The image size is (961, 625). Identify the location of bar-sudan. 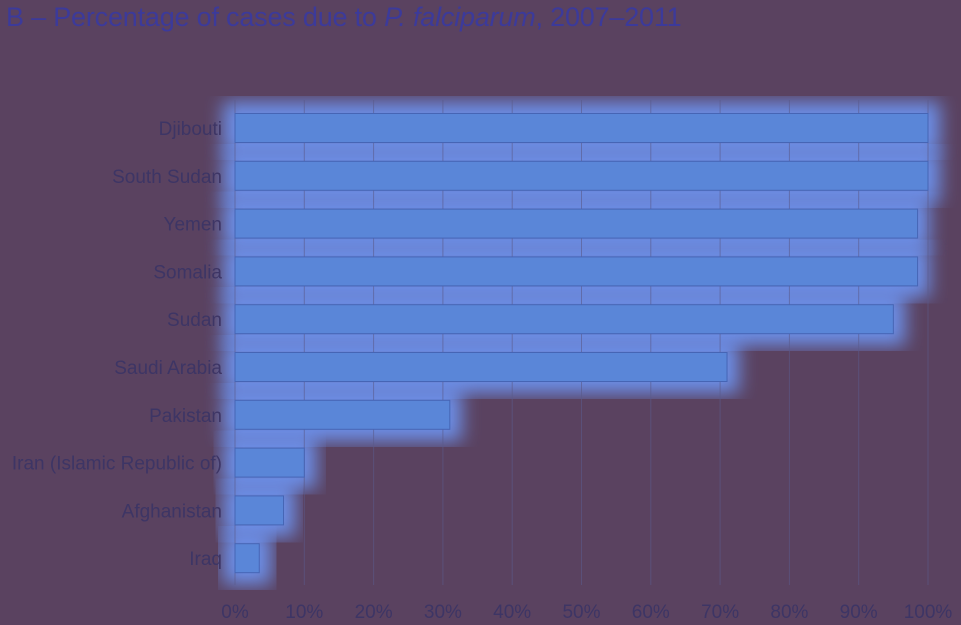
(564, 319).